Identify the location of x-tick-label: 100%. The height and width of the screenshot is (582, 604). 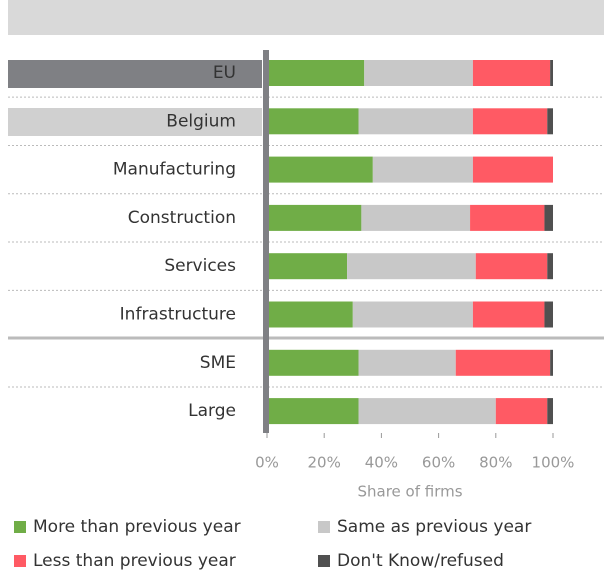
(553, 463).